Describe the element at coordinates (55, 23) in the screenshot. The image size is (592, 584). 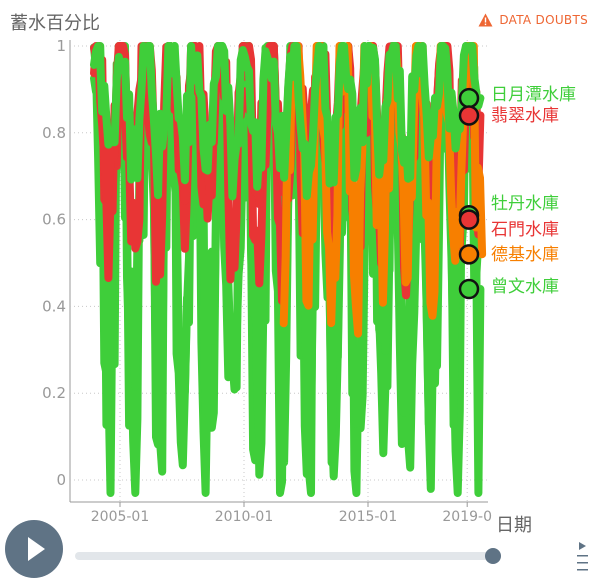
I see `y-axis-label: 蓄水百分比` at that location.